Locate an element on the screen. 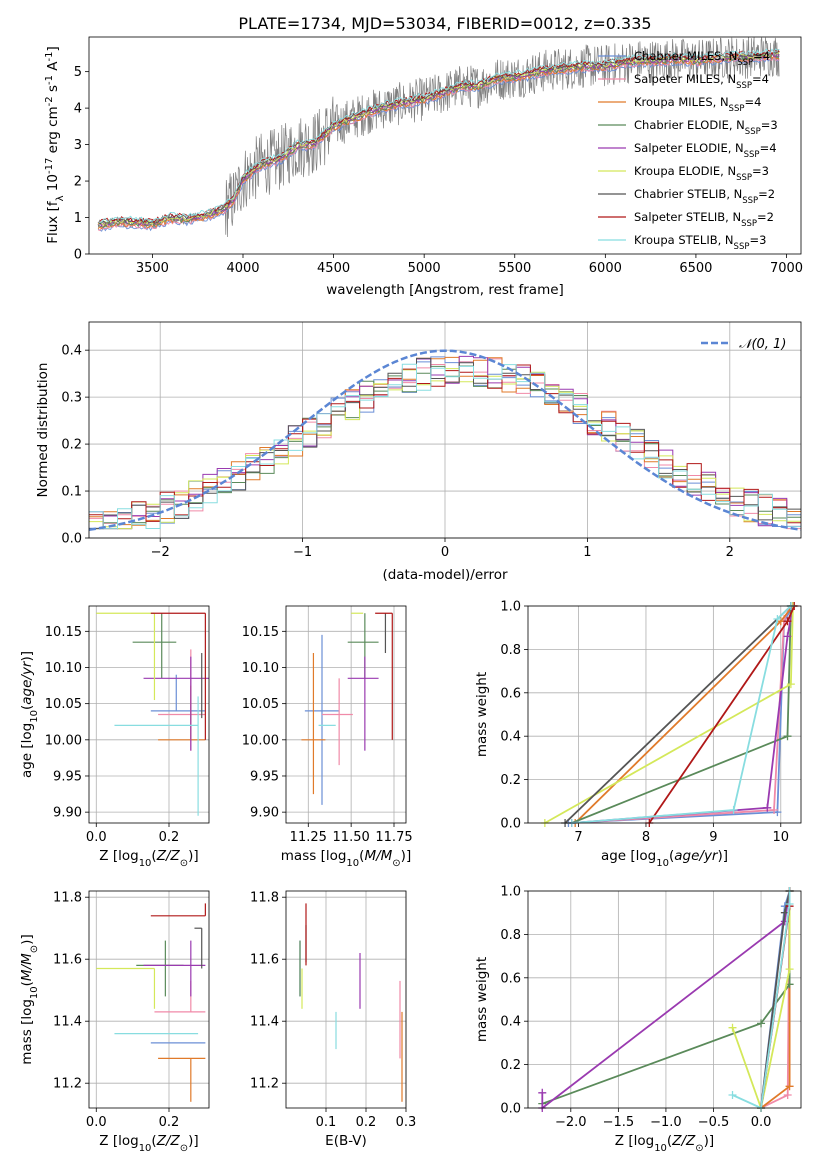  x-tick-label: 4000 is located at coordinates (242, 268).